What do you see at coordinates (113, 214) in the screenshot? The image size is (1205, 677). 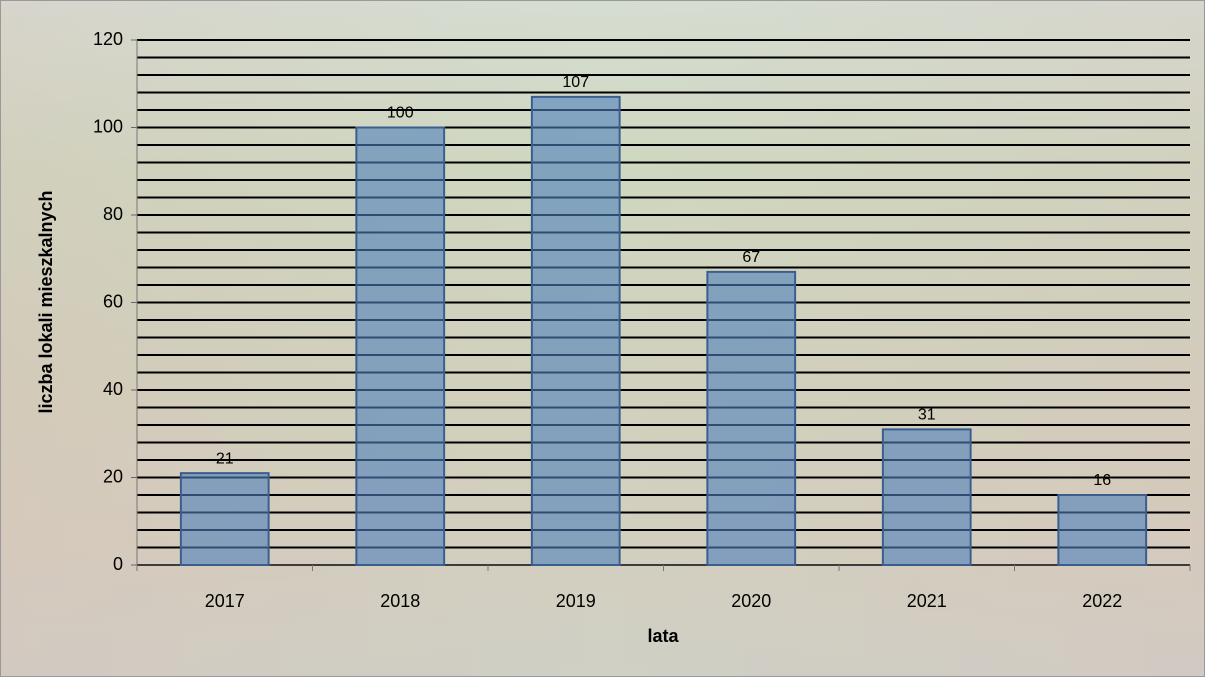 I see `y-tick-label: 80` at bounding box center [113, 214].